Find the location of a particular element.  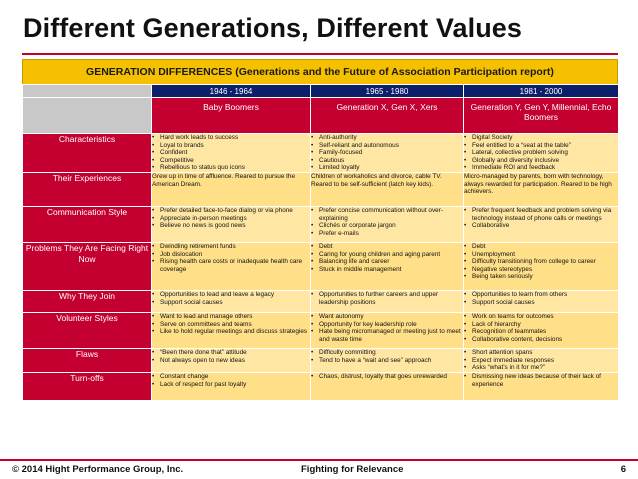

list-item: Opportunities to learn from others is located at coordinates (541, 295).